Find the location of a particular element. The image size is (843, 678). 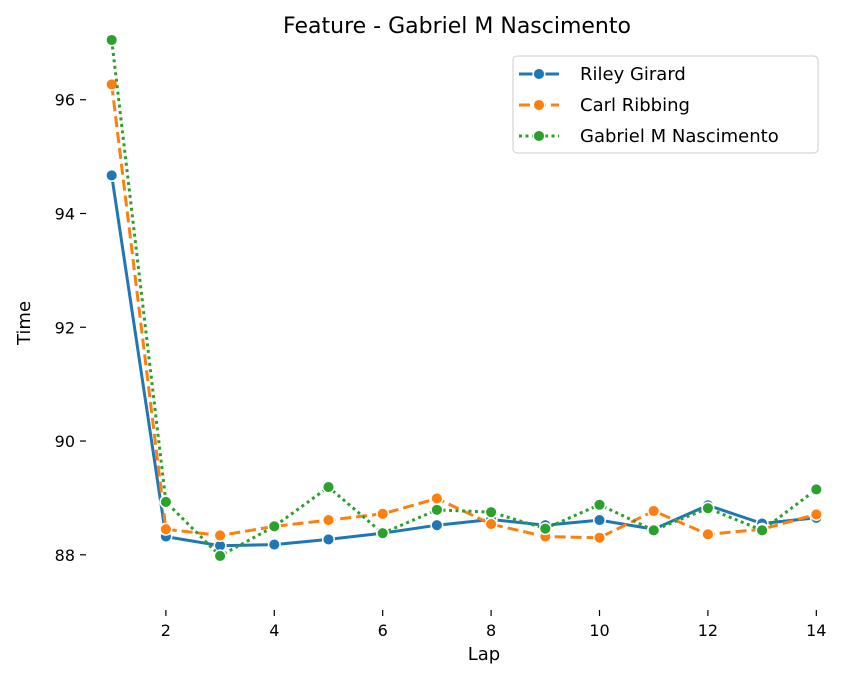

legend-label: Carl Ribbing is located at coordinates (635, 105).